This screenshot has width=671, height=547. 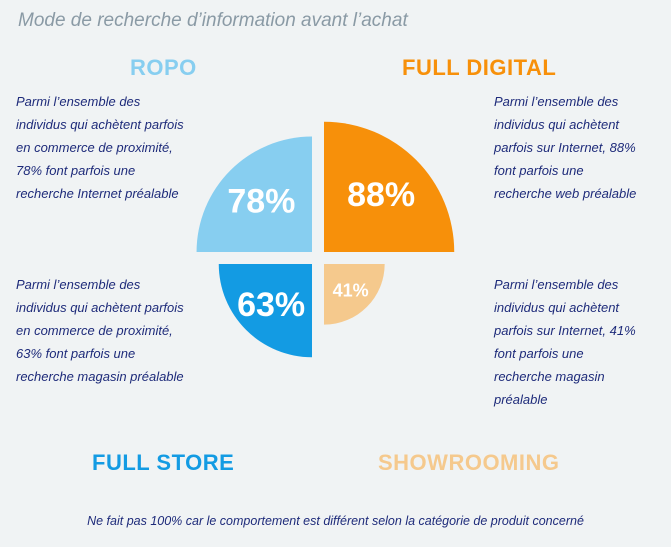 I want to click on value-label-ropo: 78%, so click(x=261, y=201).